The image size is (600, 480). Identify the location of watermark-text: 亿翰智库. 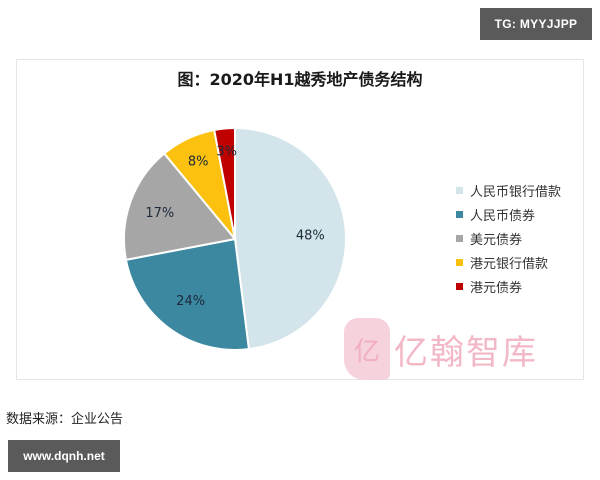
(466, 352).